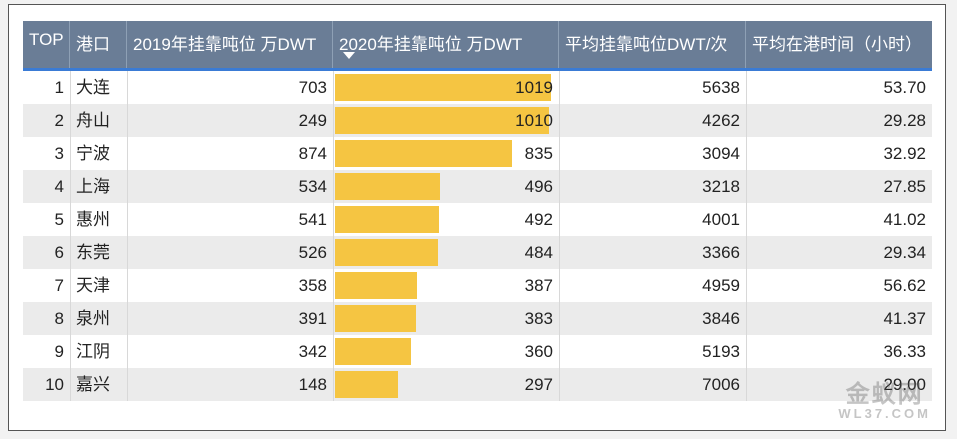  I want to click on cell-avg-dwt: 5638, so click(721, 87).